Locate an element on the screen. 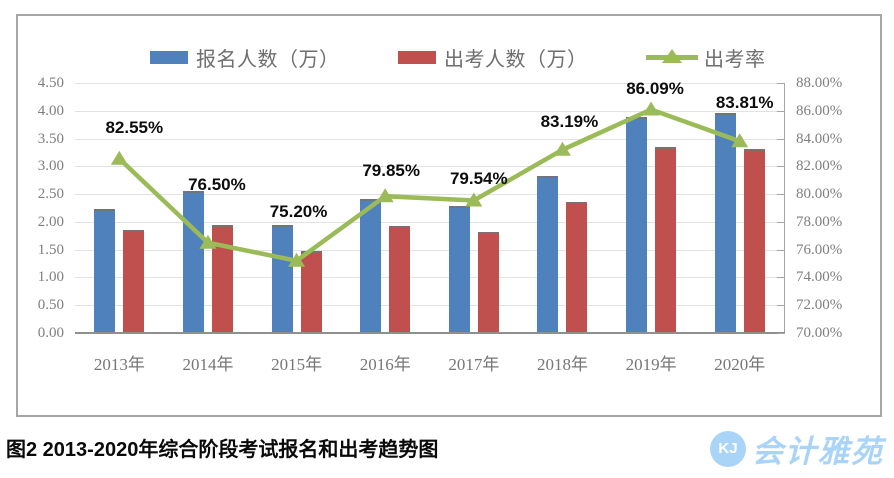 This screenshot has width=894, height=478. left-axis-tick-label: 2.00 is located at coordinates (50, 221).